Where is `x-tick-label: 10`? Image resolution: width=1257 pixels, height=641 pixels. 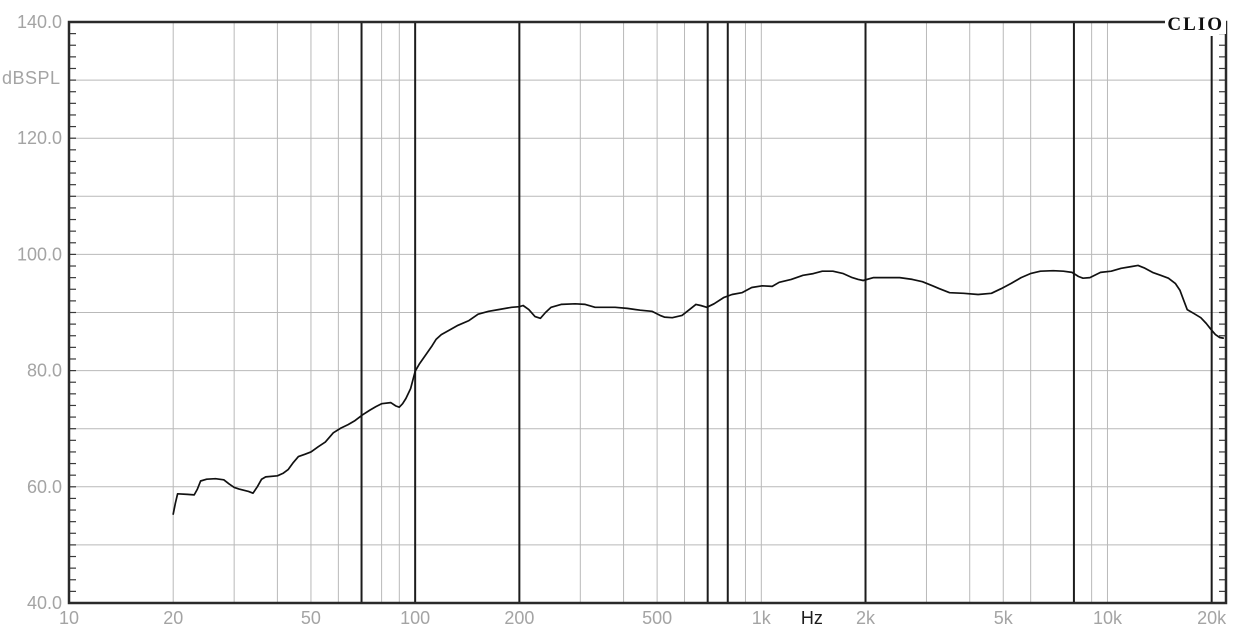 x-tick-label: 10 is located at coordinates (69, 618).